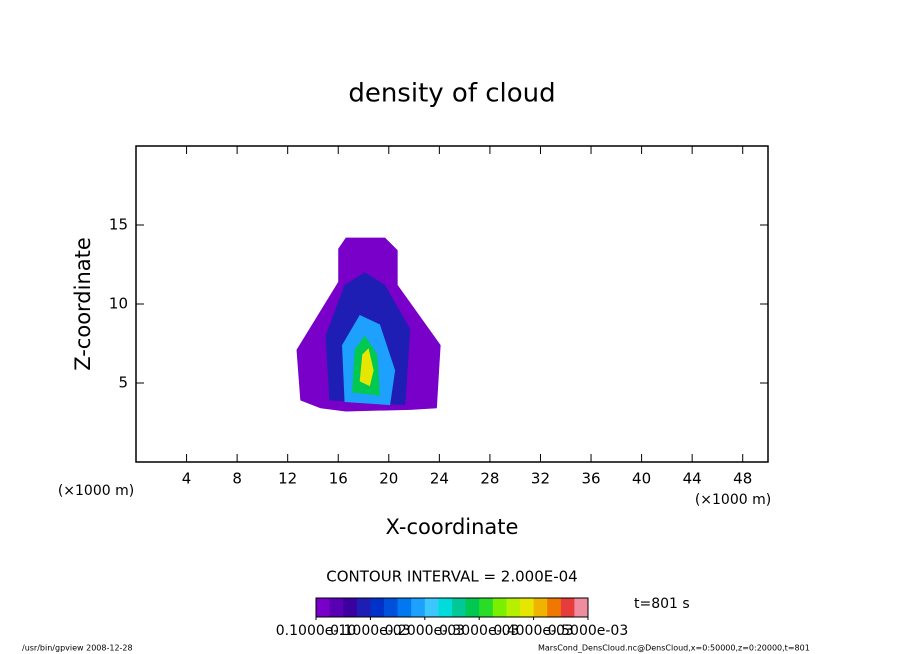  I want to click on x-tick-label: 20, so click(388, 479).